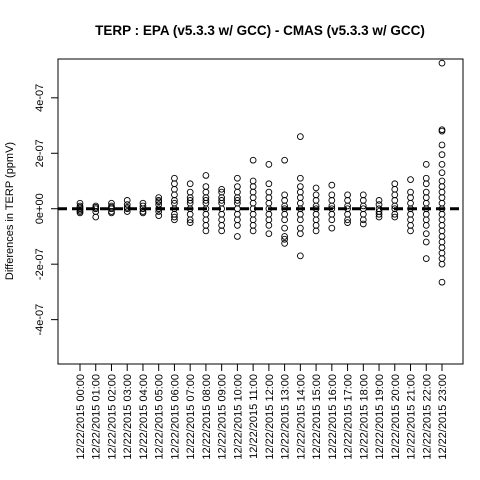 The image size is (480, 480). Describe the element at coordinates (175, 417) in the screenshot. I see `x-tick-label: 12/22/2015 06:00` at that location.